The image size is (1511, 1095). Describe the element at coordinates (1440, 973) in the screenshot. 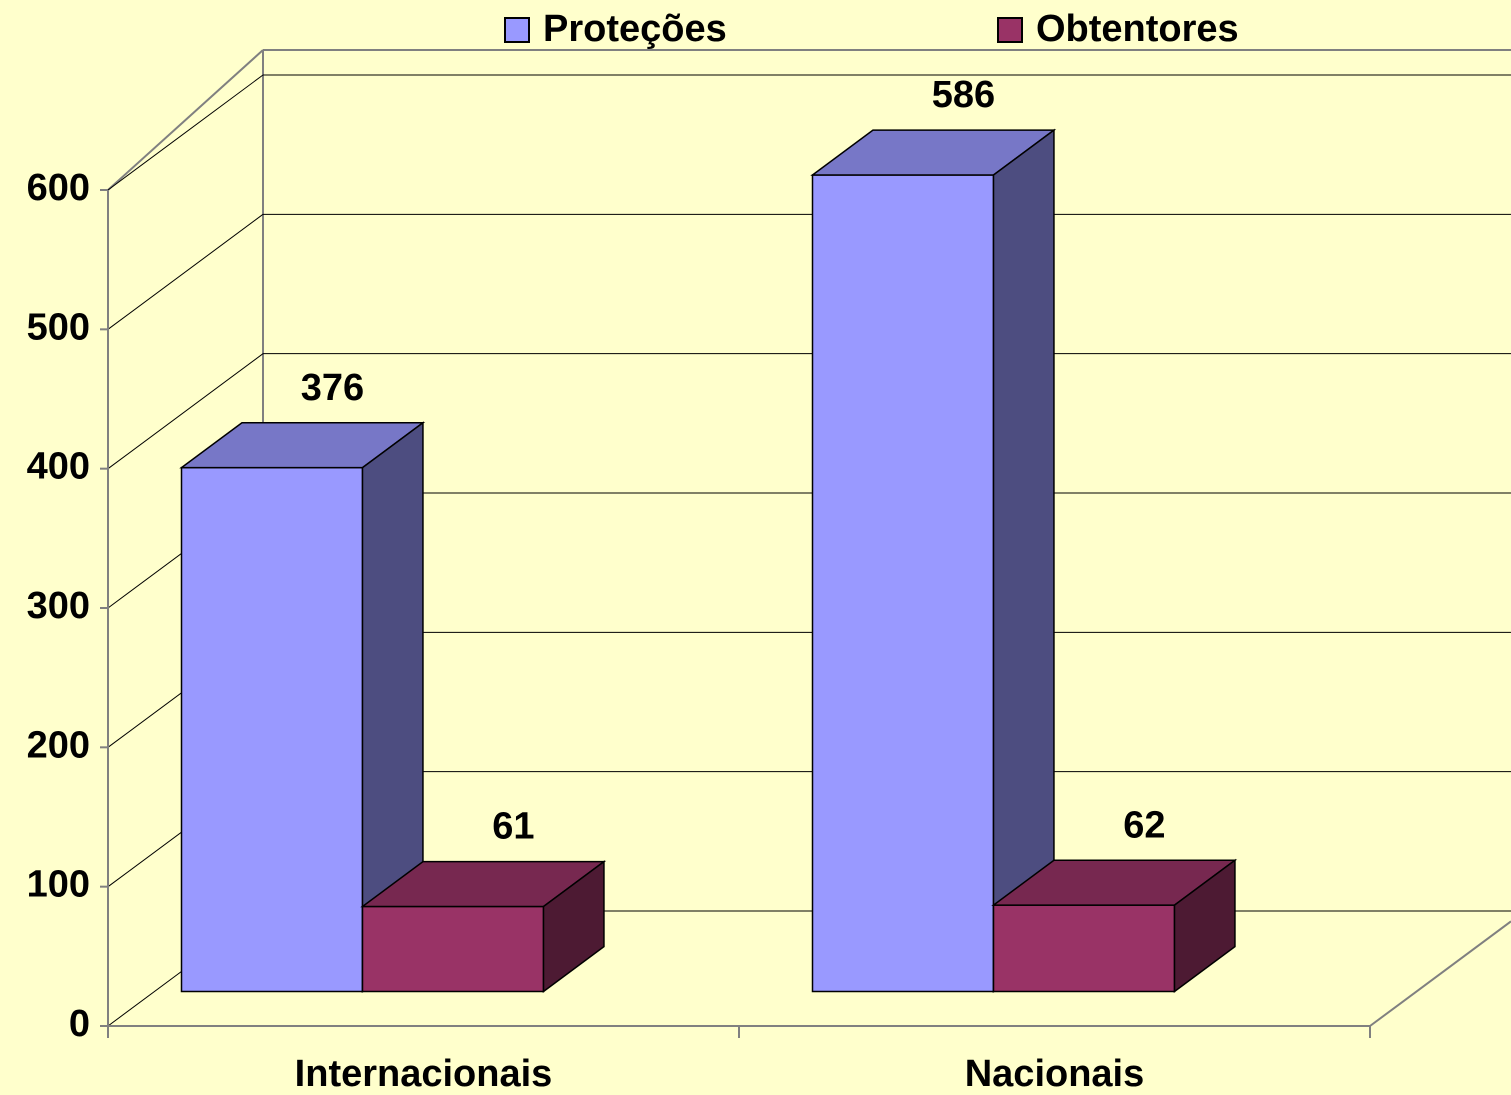

I see `floor-right` at that location.